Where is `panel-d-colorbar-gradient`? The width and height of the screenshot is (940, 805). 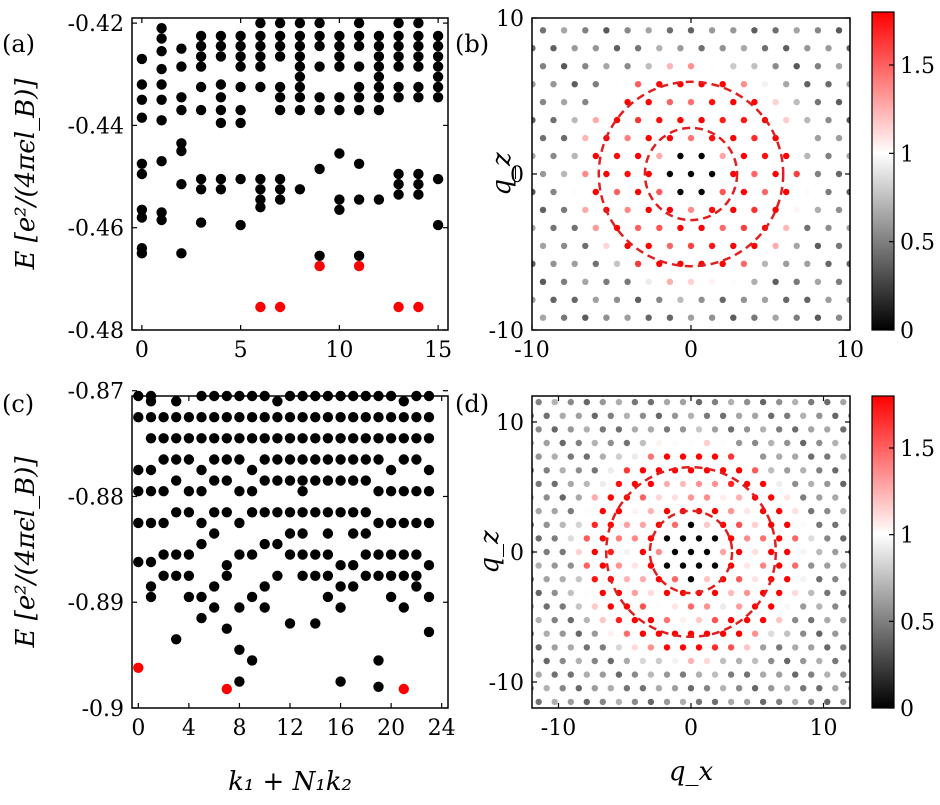 panel-d-colorbar-gradient is located at coordinates (883, 552).